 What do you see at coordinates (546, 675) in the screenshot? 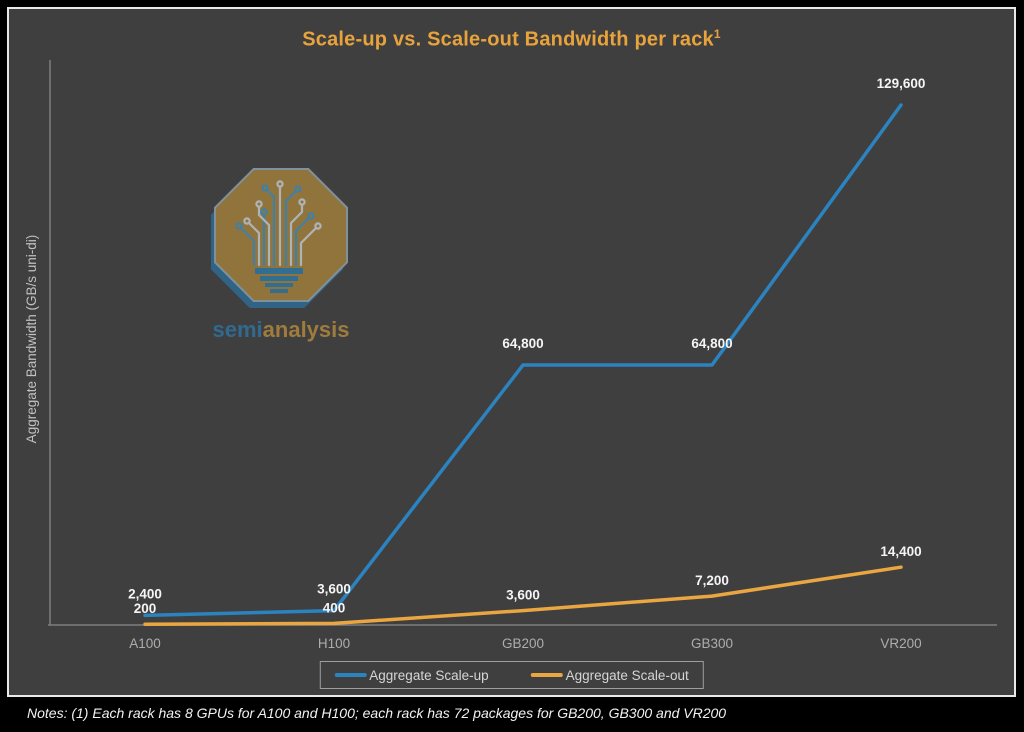
I see `scale-out-line-swatch-icon` at bounding box center [546, 675].